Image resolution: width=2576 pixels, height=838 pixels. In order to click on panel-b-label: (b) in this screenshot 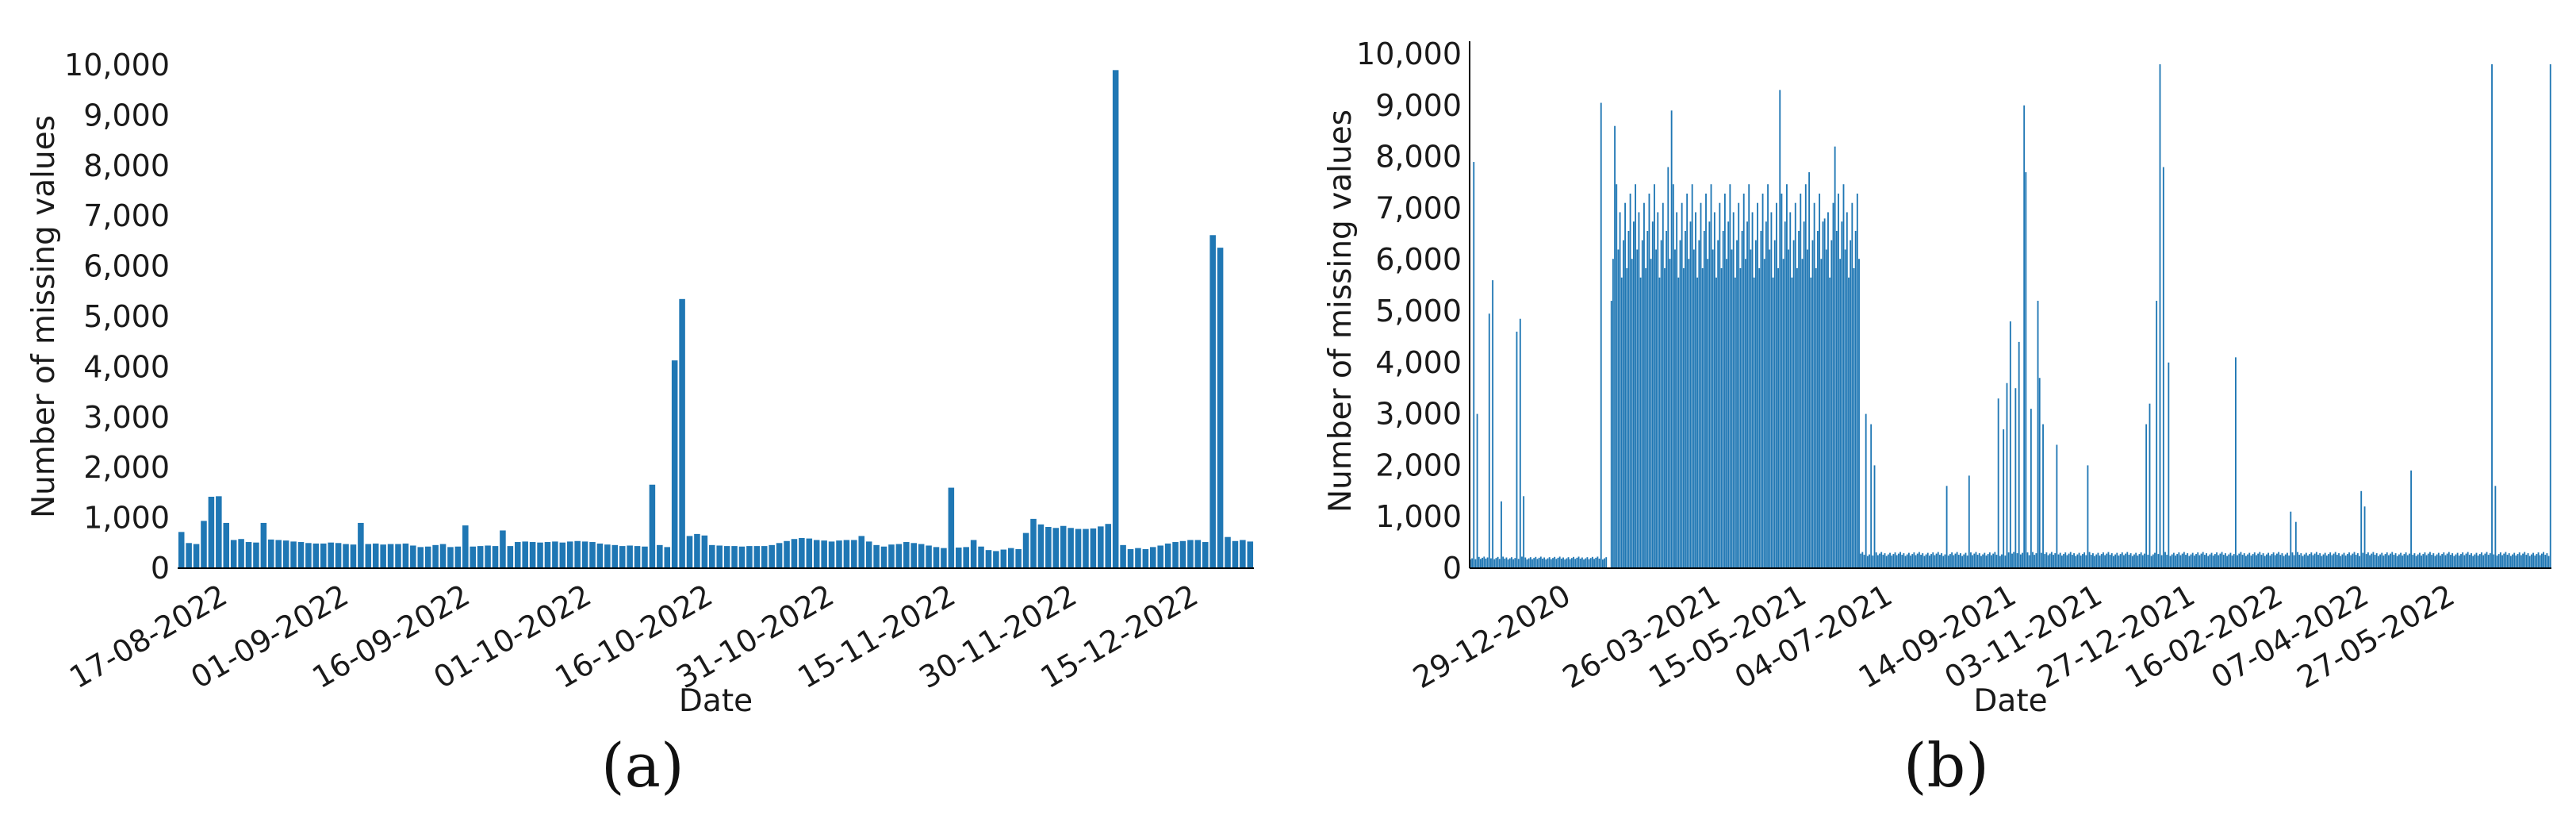, I will do `click(1946, 765)`.